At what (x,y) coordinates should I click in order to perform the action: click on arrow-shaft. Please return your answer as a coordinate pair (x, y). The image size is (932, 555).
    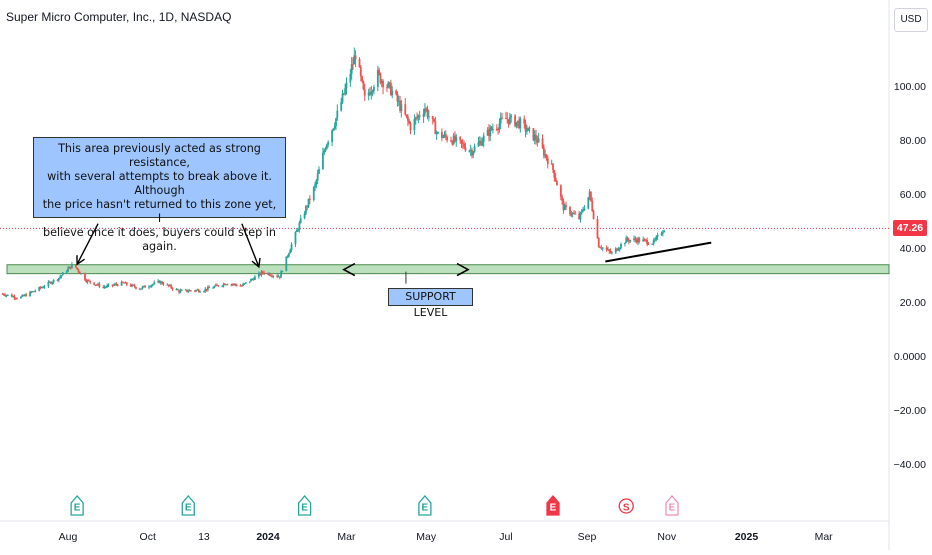
    Looking at the image, I should click on (87, 244).